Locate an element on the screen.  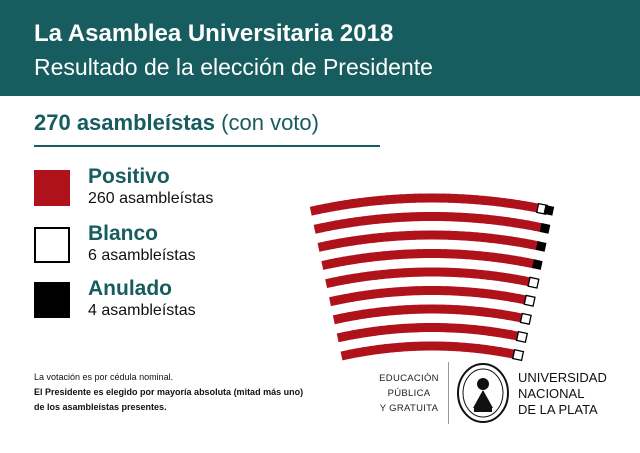
legend-count-blanco: 6 asambleístas is located at coordinates (142, 255).